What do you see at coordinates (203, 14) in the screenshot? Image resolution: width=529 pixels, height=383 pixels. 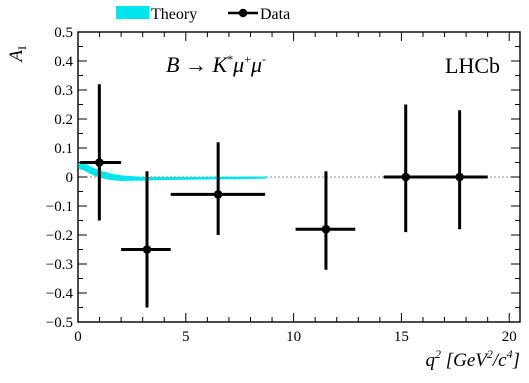 I see `legend: Theory Data` at bounding box center [203, 14].